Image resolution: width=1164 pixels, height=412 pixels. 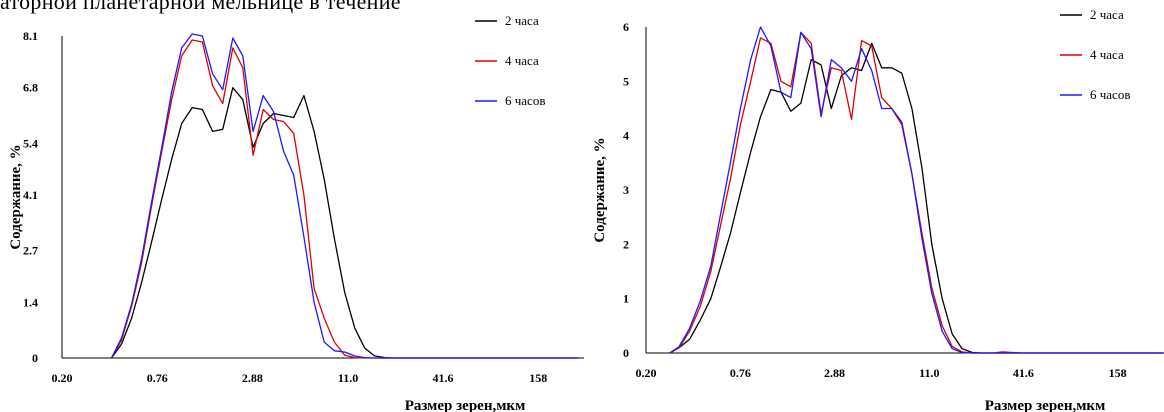 What do you see at coordinates (30, 36) in the screenshot?
I see `y-tick-label: 8.1` at bounding box center [30, 36].